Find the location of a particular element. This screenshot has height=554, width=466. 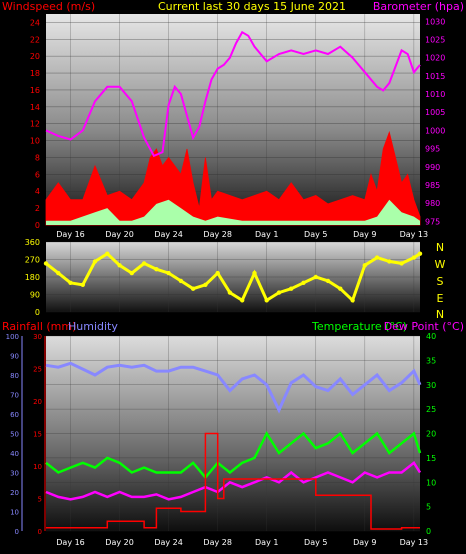

direction-tick-label: 180 is located at coordinates (32, 277).